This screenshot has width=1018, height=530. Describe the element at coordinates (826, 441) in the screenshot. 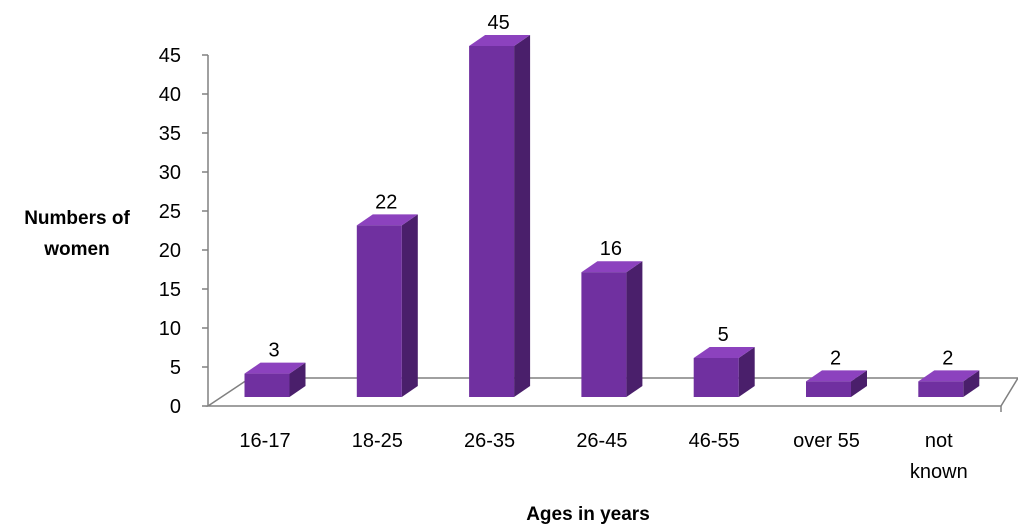

I see `x-tick-label: over 55` at that location.